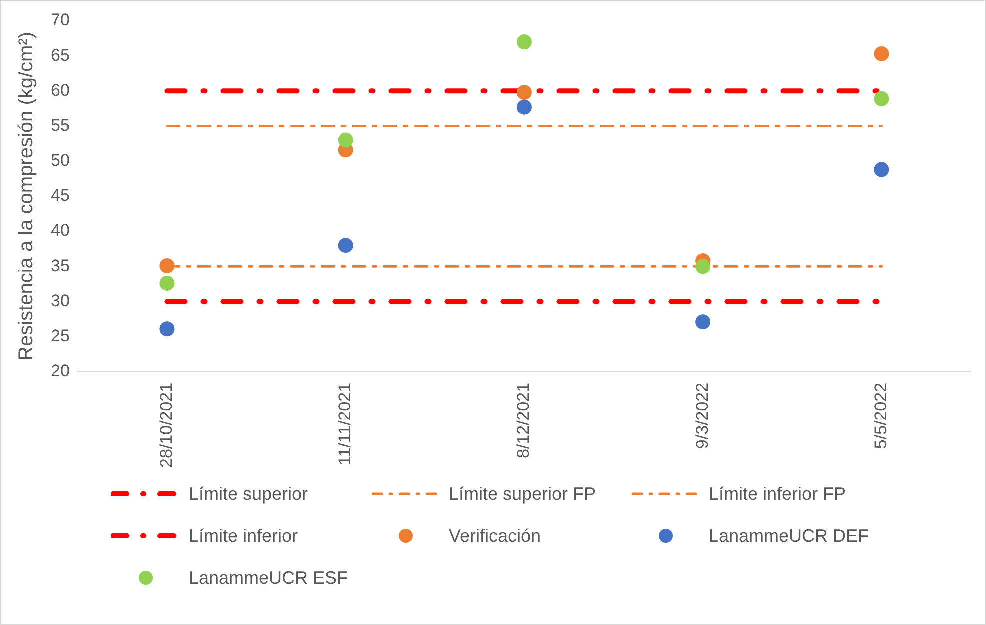 This screenshot has height=625, width=986. What do you see at coordinates (60, 90) in the screenshot?
I see `y-tick-label: 60` at bounding box center [60, 90].